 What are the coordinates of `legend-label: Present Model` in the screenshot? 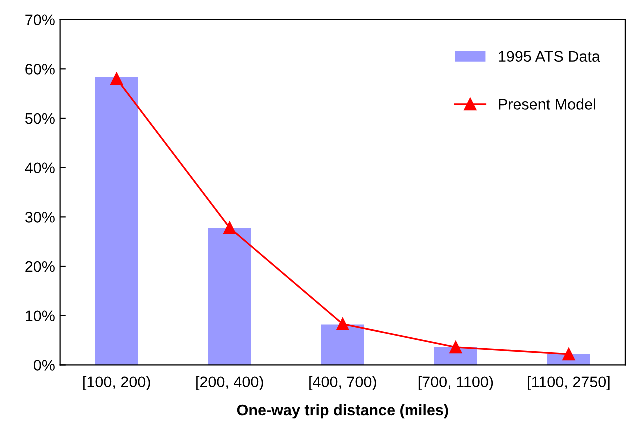 It's located at (547, 104).